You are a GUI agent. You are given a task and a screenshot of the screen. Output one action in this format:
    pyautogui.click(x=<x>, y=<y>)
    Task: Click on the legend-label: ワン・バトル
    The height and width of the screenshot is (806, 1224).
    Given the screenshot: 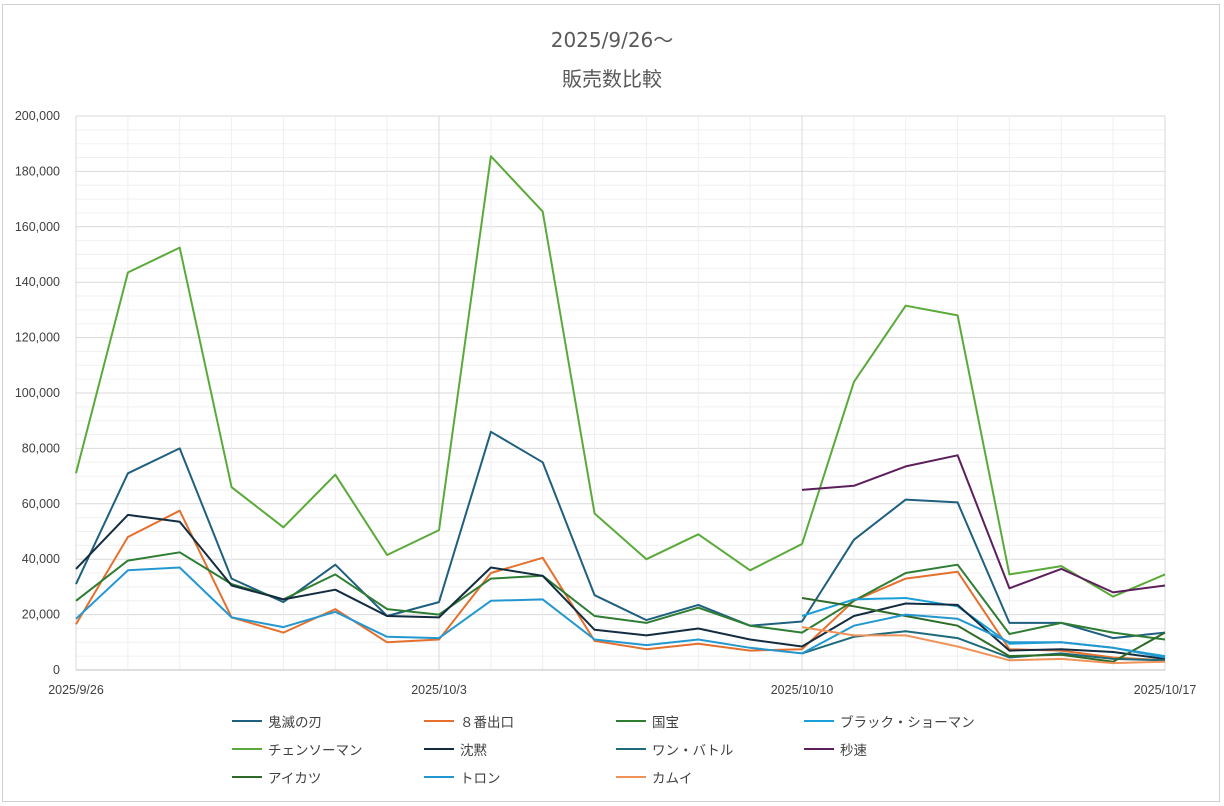 What is the action you would take?
    pyautogui.click(x=693, y=751)
    